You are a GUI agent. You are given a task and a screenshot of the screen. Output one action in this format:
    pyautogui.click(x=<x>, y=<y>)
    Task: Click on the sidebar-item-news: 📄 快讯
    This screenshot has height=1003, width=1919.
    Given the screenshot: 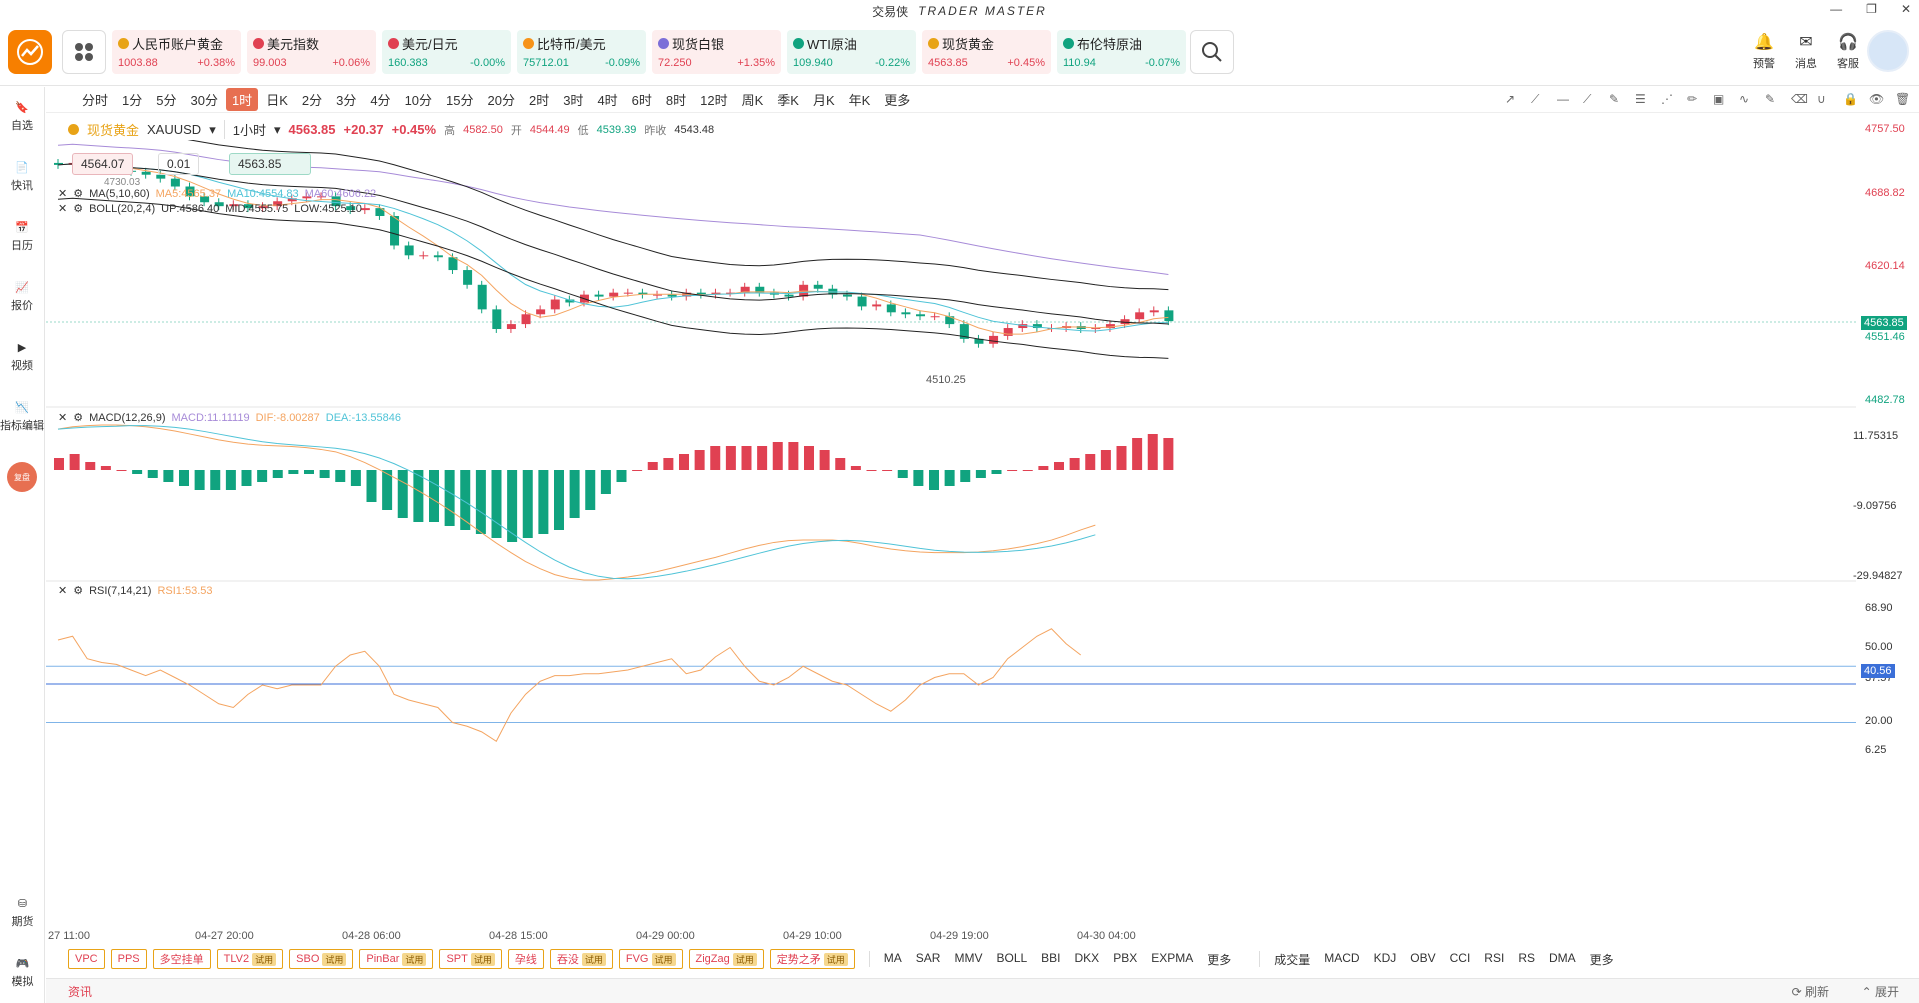 What is the action you would take?
    pyautogui.click(x=22, y=177)
    